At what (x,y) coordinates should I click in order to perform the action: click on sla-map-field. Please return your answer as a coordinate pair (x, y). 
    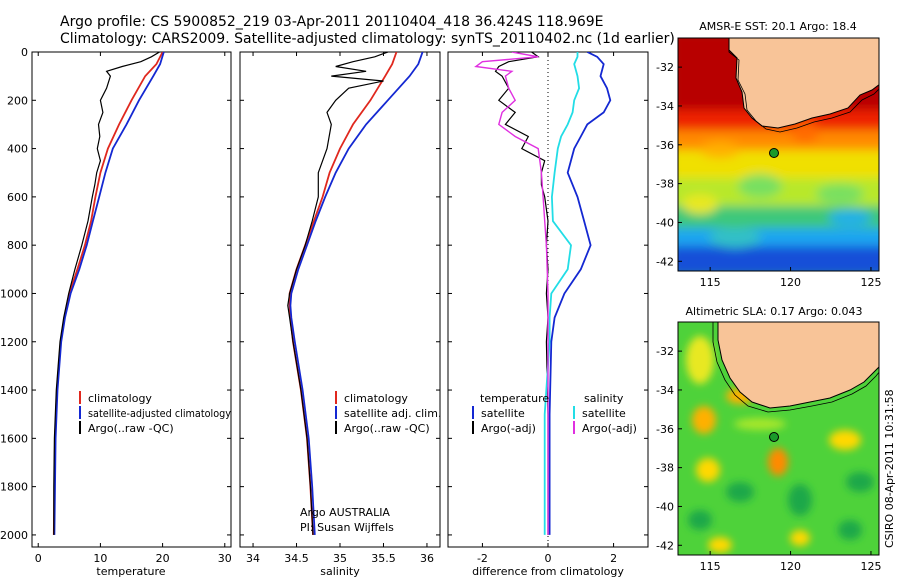
    Looking at the image, I should click on (778, 438).